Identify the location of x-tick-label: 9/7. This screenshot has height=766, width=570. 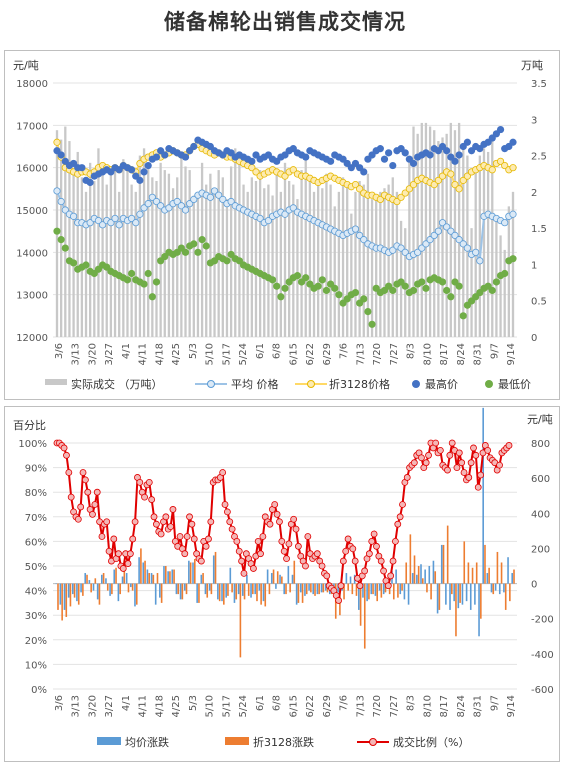
(494, 703).